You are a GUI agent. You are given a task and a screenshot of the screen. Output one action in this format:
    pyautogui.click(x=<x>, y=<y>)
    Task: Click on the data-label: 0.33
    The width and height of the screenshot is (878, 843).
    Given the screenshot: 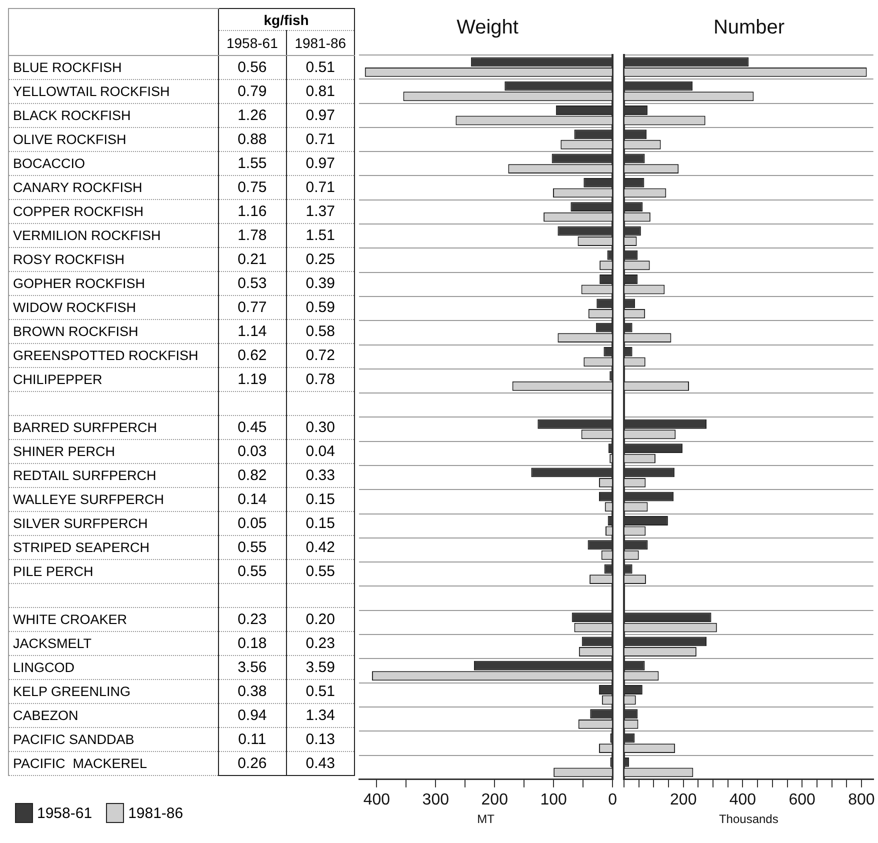 What is the action you would take?
    pyautogui.click(x=320, y=476)
    